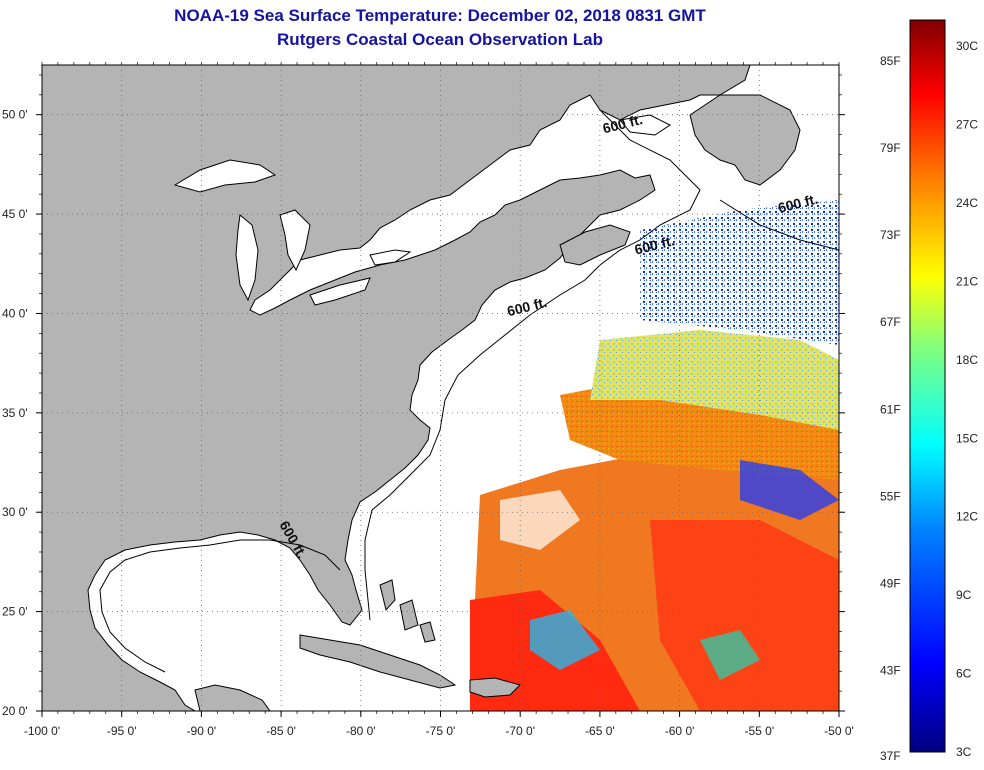  I want to click on great-lakes, so click(422, 210).